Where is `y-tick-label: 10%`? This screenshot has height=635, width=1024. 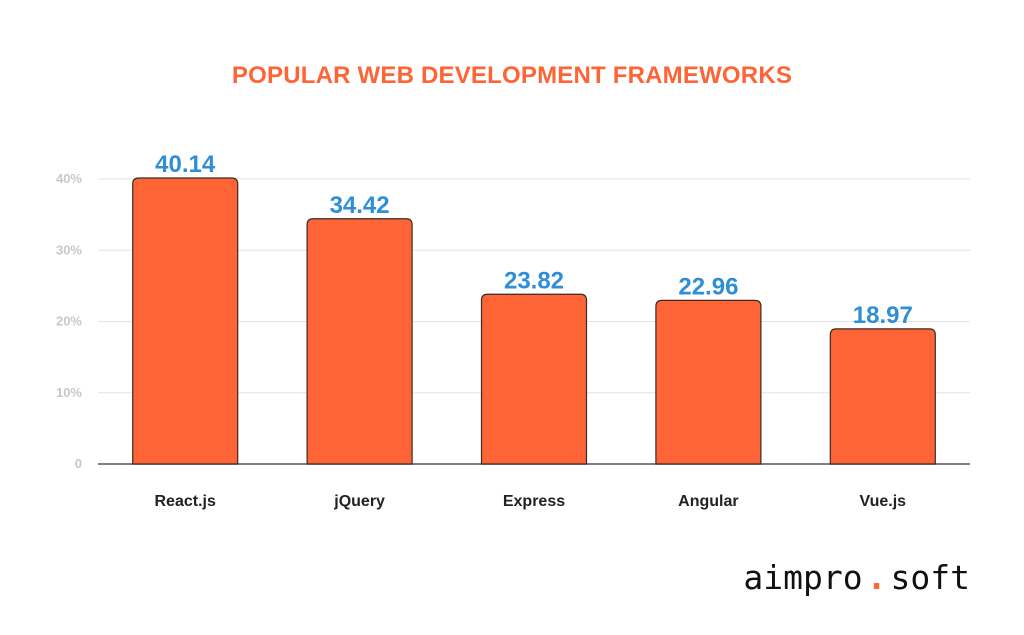 y-tick-label: 10% is located at coordinates (69, 392).